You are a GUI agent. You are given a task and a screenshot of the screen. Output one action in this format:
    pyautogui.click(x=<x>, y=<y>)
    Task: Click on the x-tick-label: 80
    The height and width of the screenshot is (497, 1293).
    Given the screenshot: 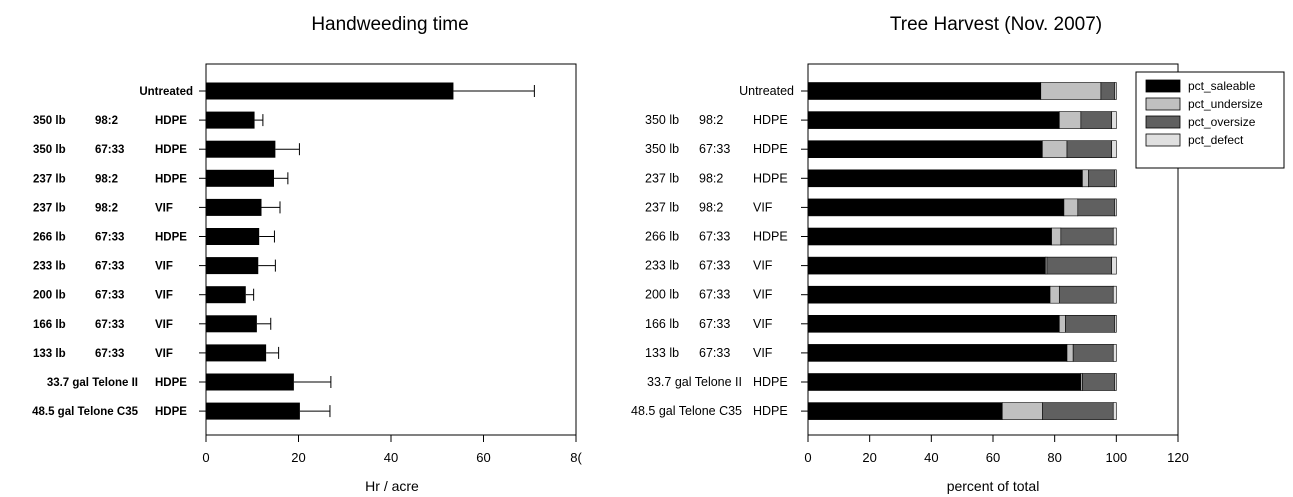 What is the action you would take?
    pyautogui.click(x=1054, y=457)
    